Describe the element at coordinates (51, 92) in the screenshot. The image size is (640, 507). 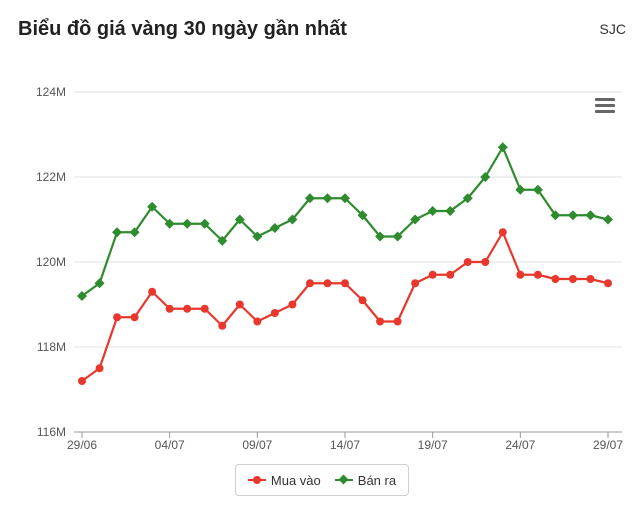
I see `y-tick-label: 124M` at that location.